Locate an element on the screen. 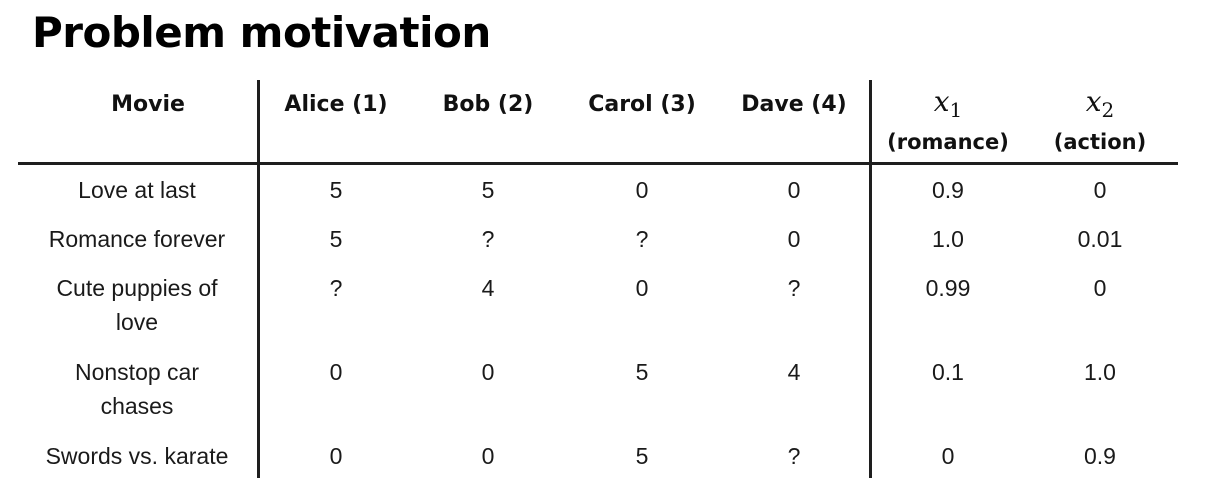 The height and width of the screenshot is (501, 1206). feature-variable-x1: x1 is located at coordinates (948, 104).